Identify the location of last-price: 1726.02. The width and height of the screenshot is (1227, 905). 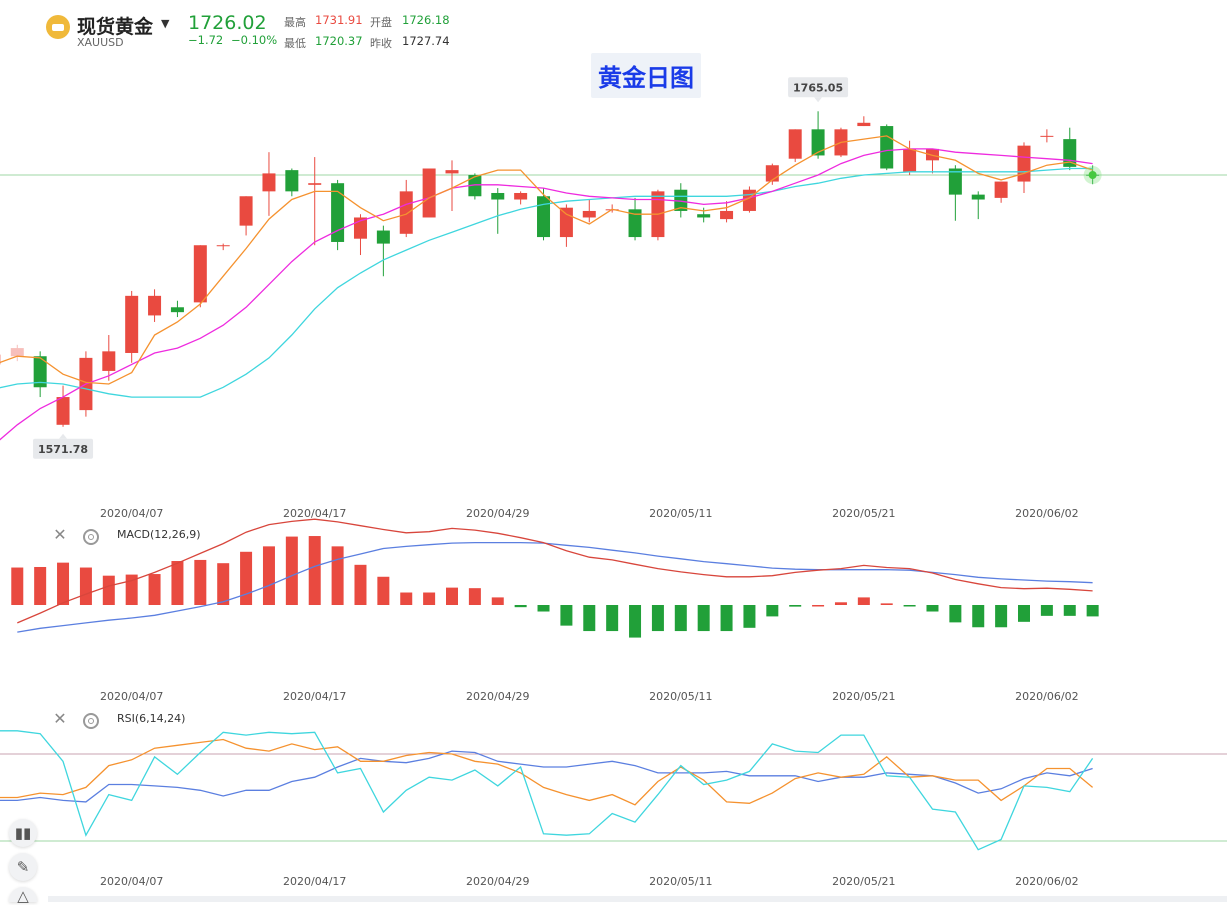
(227, 23).